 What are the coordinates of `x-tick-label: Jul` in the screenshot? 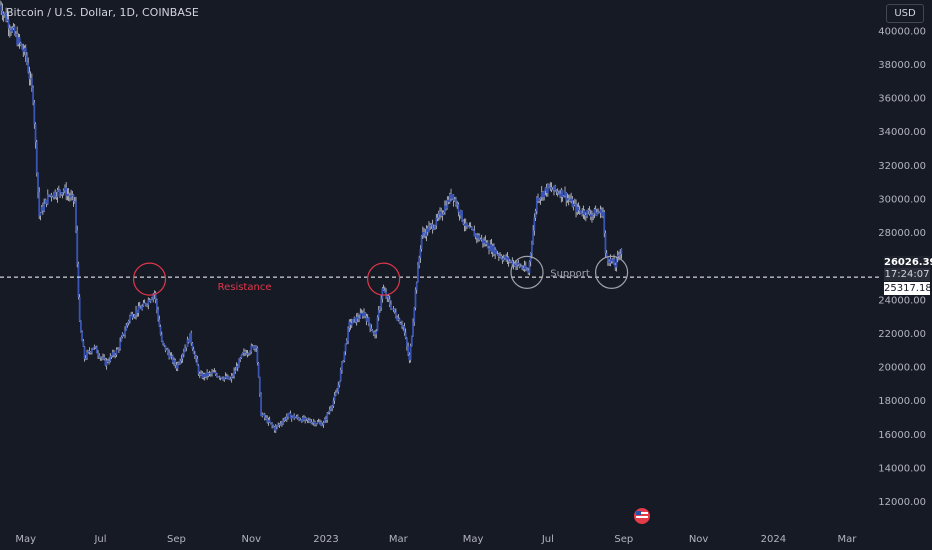 It's located at (99, 539).